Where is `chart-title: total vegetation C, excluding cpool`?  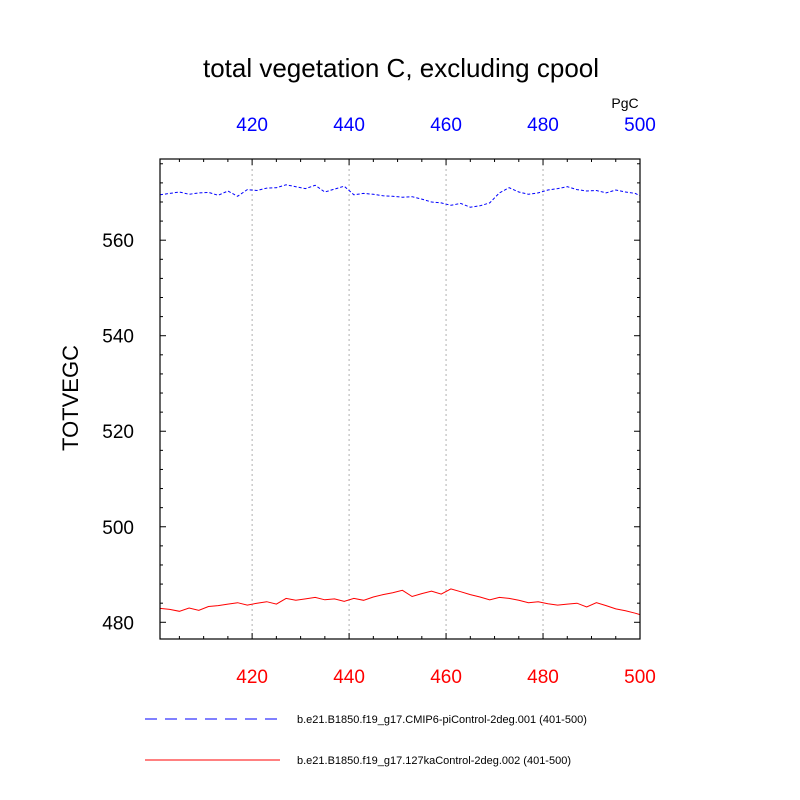 chart-title: total vegetation C, excluding cpool is located at coordinates (401, 68).